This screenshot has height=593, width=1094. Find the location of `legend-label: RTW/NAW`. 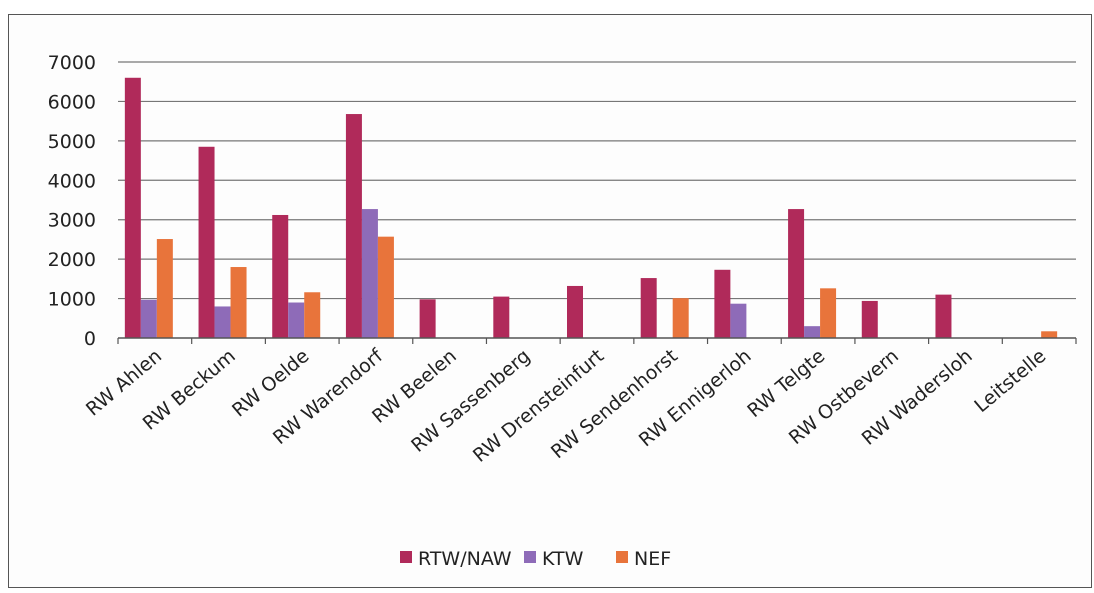

legend-label: RTW/NAW is located at coordinates (465, 559).